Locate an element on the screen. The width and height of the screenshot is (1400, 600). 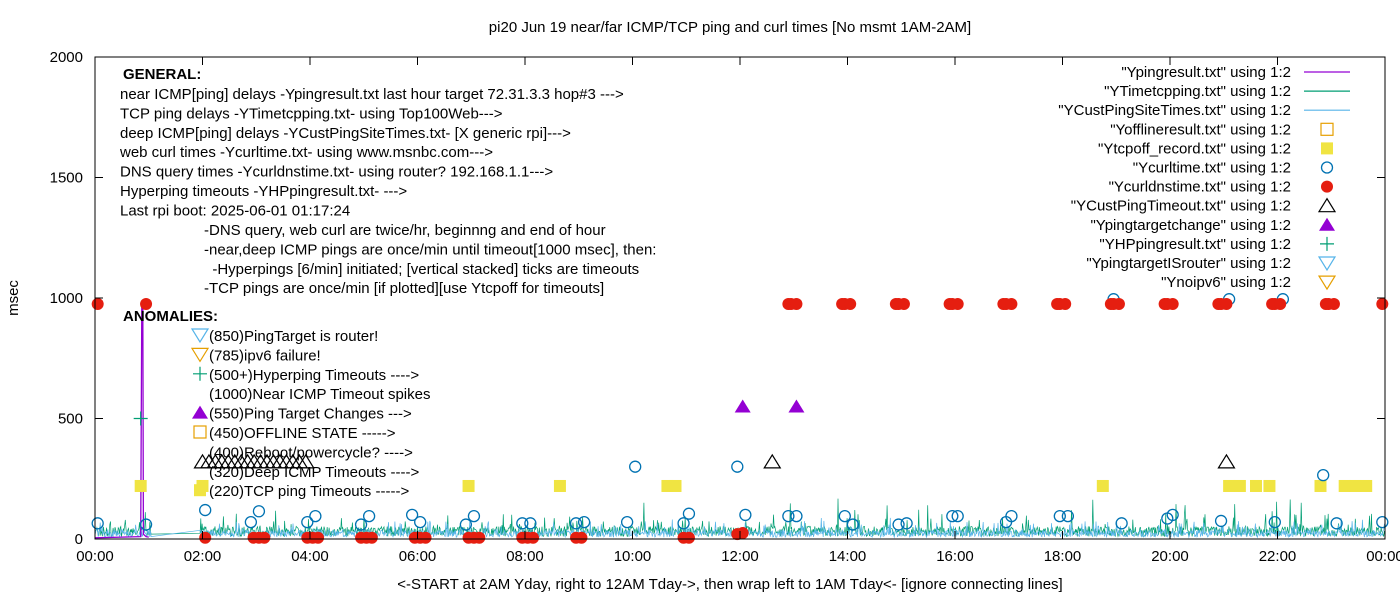
anomaly-line: (220)TCP ping Timeouts -----> is located at coordinates (309, 491).